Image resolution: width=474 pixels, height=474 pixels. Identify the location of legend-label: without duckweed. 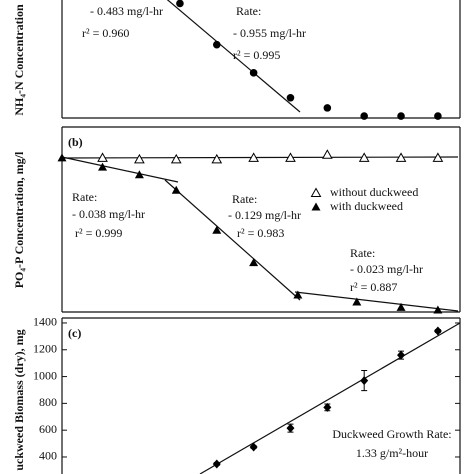
(374, 192).